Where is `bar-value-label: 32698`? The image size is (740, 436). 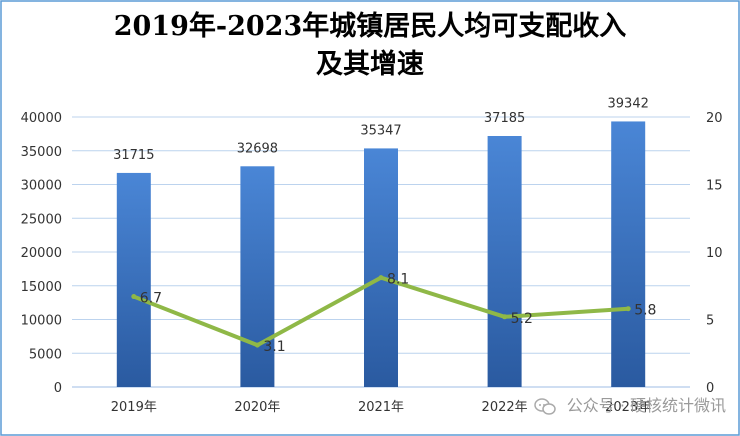 bar-value-label: 32698 is located at coordinates (257, 148).